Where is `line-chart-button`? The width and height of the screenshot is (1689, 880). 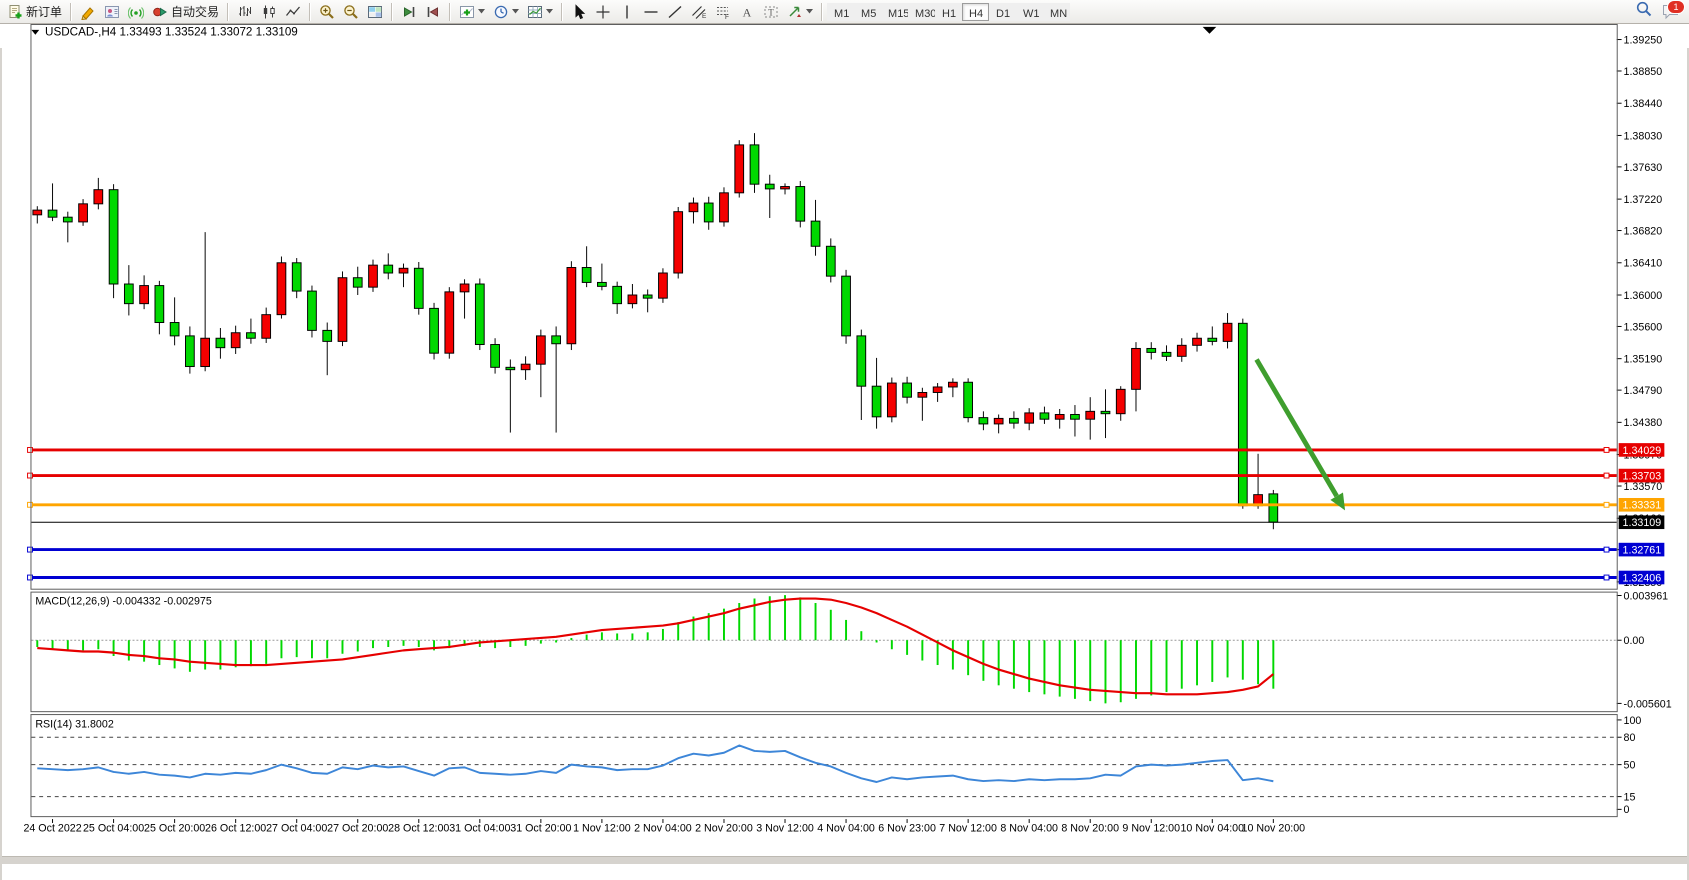 line-chart-button is located at coordinates (293, 12).